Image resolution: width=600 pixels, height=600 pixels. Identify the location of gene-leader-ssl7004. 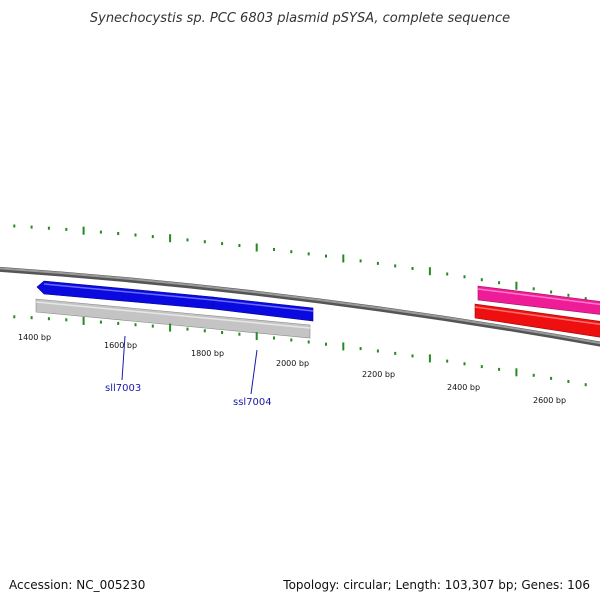
(254, 372).